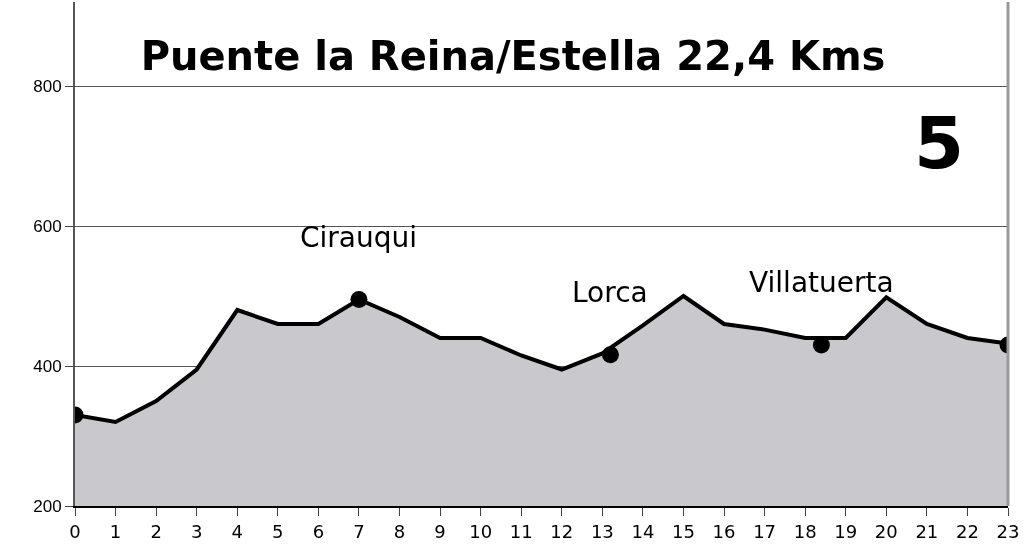  I want to click on x-tick-label: 16, so click(724, 531).